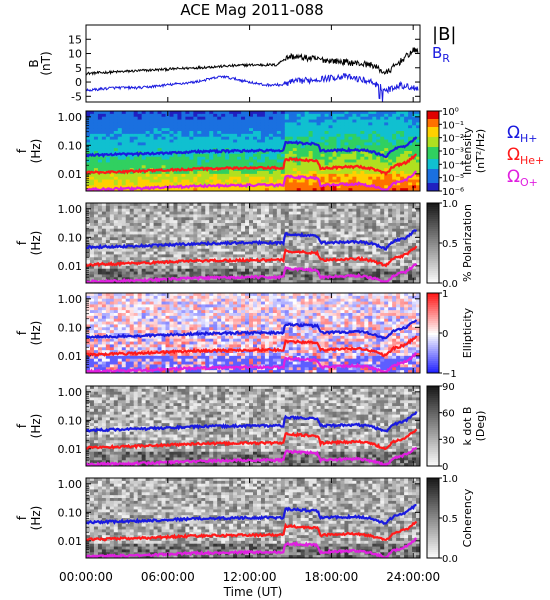 This screenshot has width=550, height=600. What do you see at coordinates (453, 179) in the screenshot?
I see `colorbar-tick-label: 10⁻⁵` at bounding box center [453, 179].